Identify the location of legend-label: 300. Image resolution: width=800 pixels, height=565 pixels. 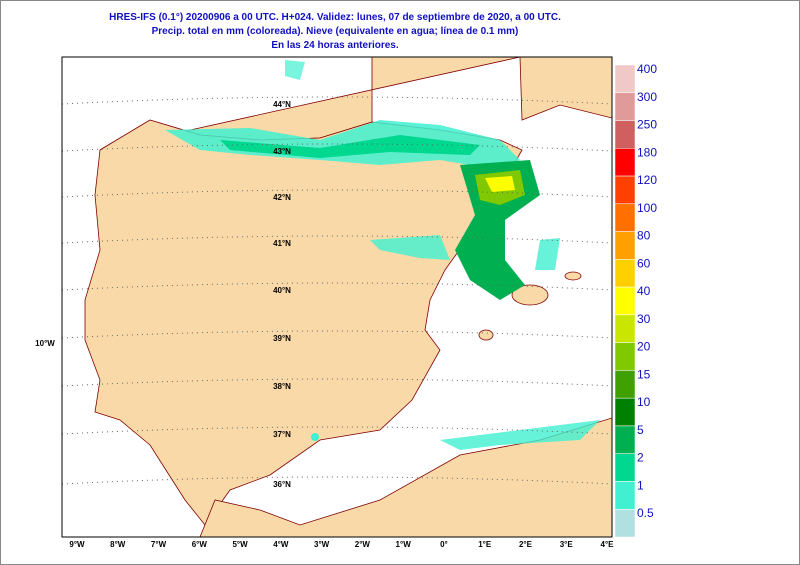
(647, 97).